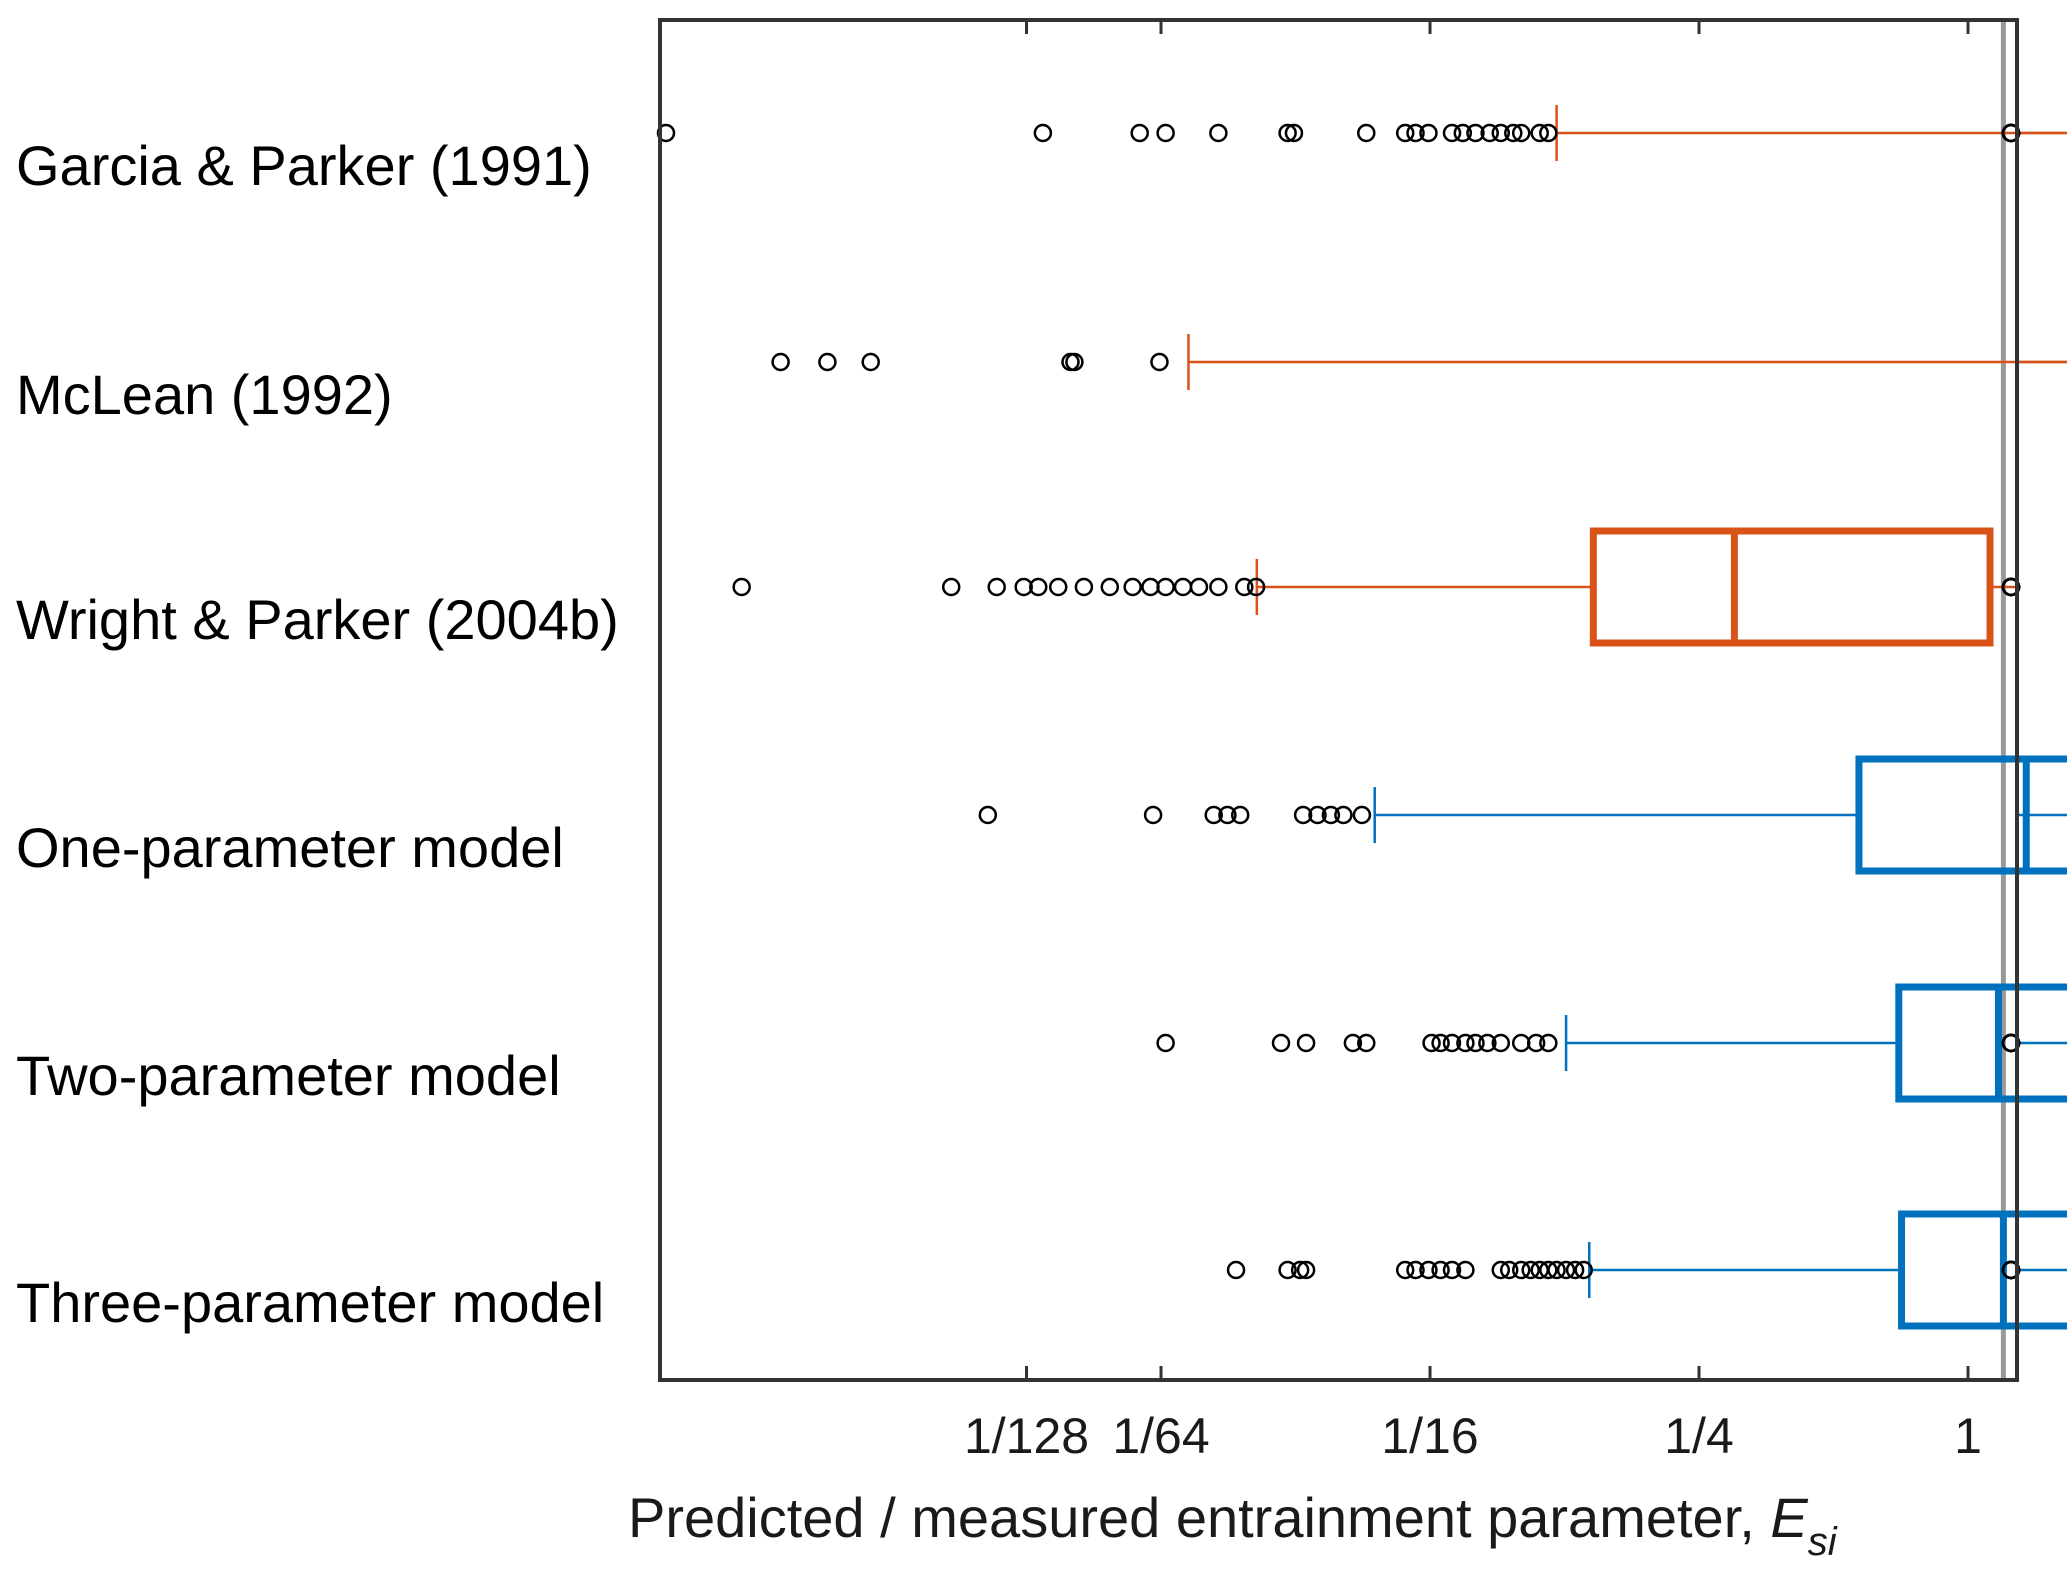  I want to click on x-tick-label: 1/128, so click(1026, 1436).